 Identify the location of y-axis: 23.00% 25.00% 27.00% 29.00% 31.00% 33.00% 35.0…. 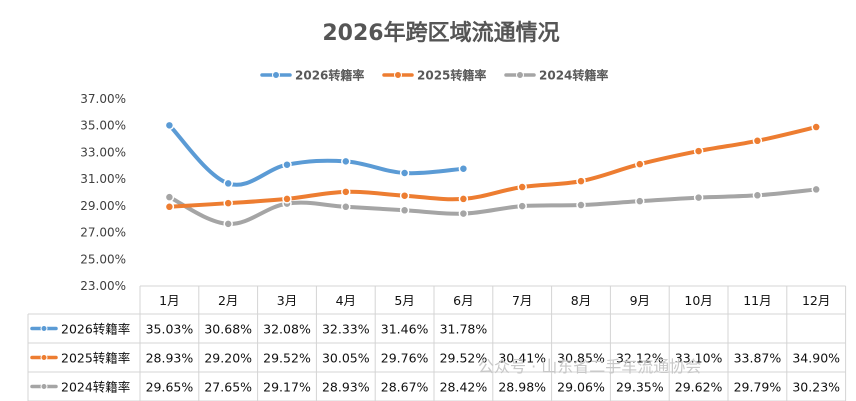
(103, 192).